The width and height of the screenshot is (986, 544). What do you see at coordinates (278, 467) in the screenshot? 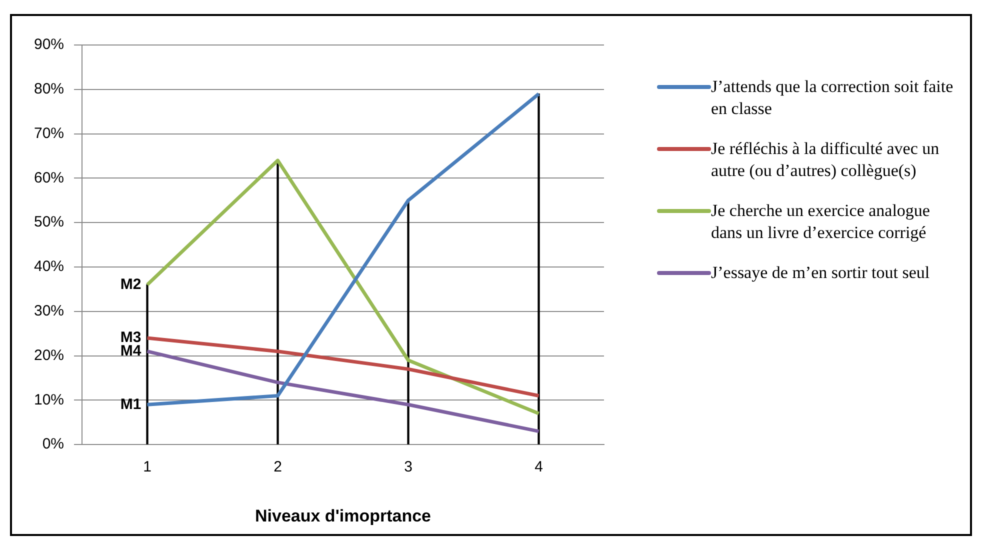
I see `x-tick-label: 2` at bounding box center [278, 467].